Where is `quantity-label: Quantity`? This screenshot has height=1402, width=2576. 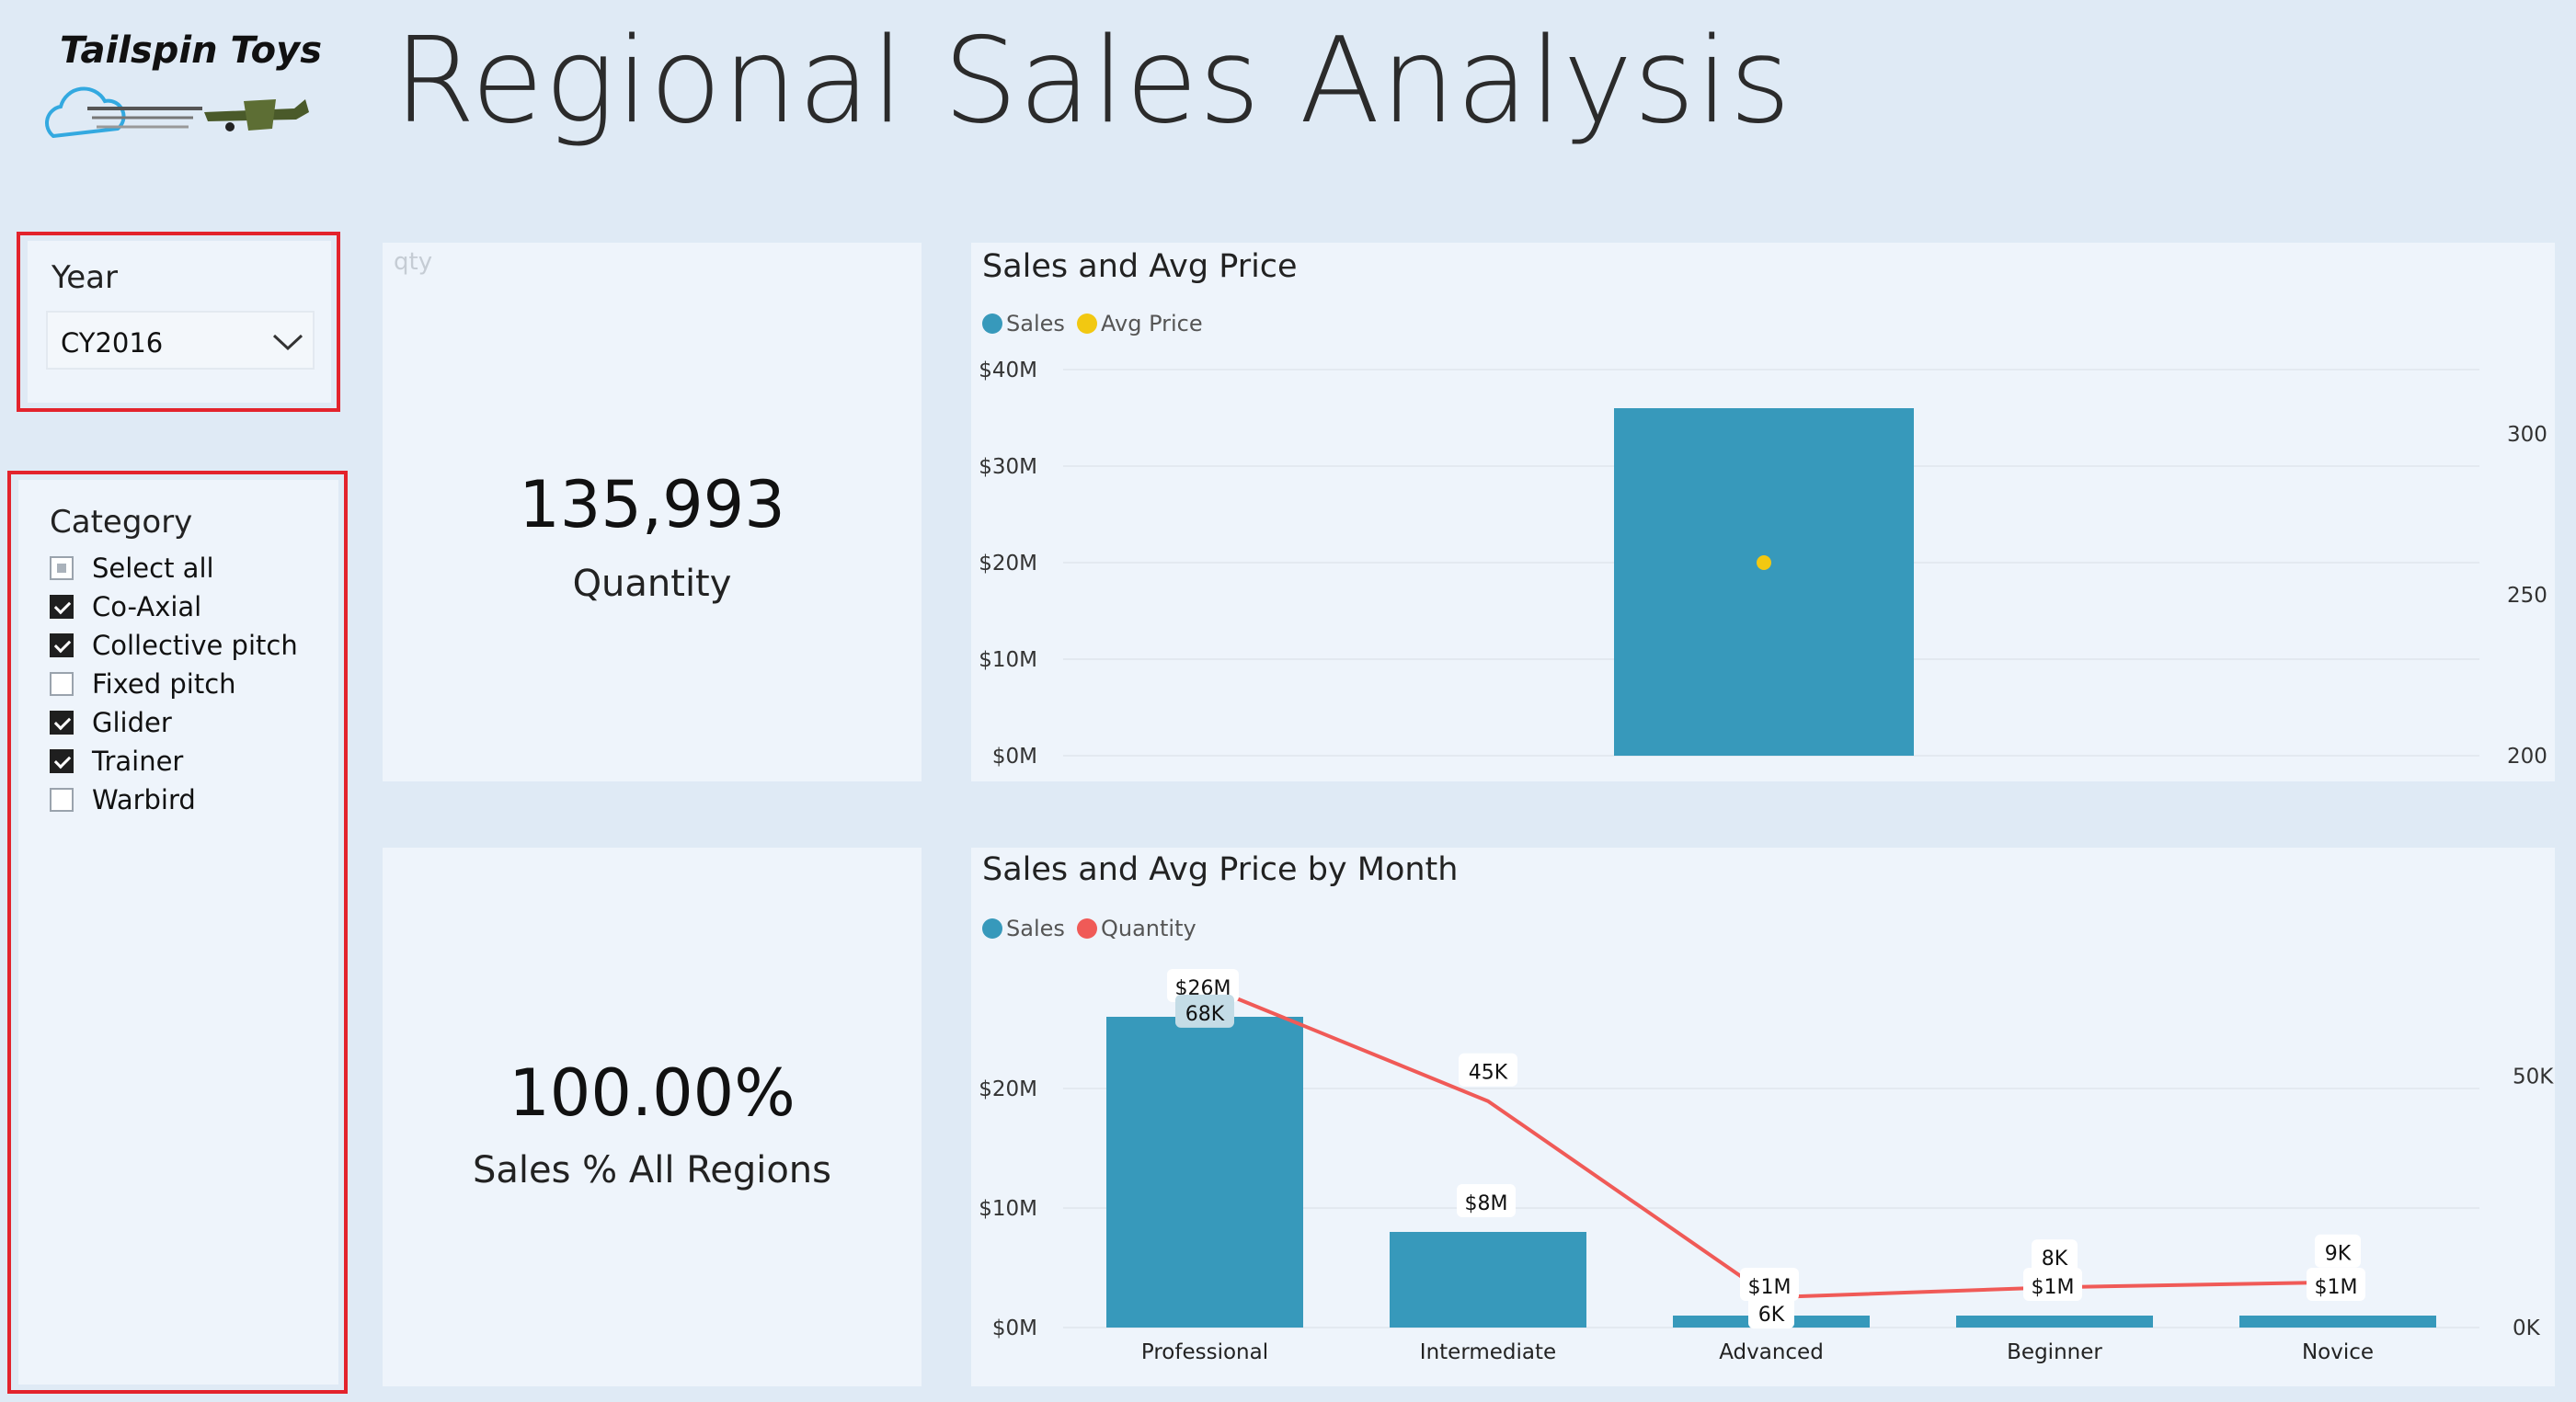
quantity-label: Quantity is located at coordinates (652, 584).